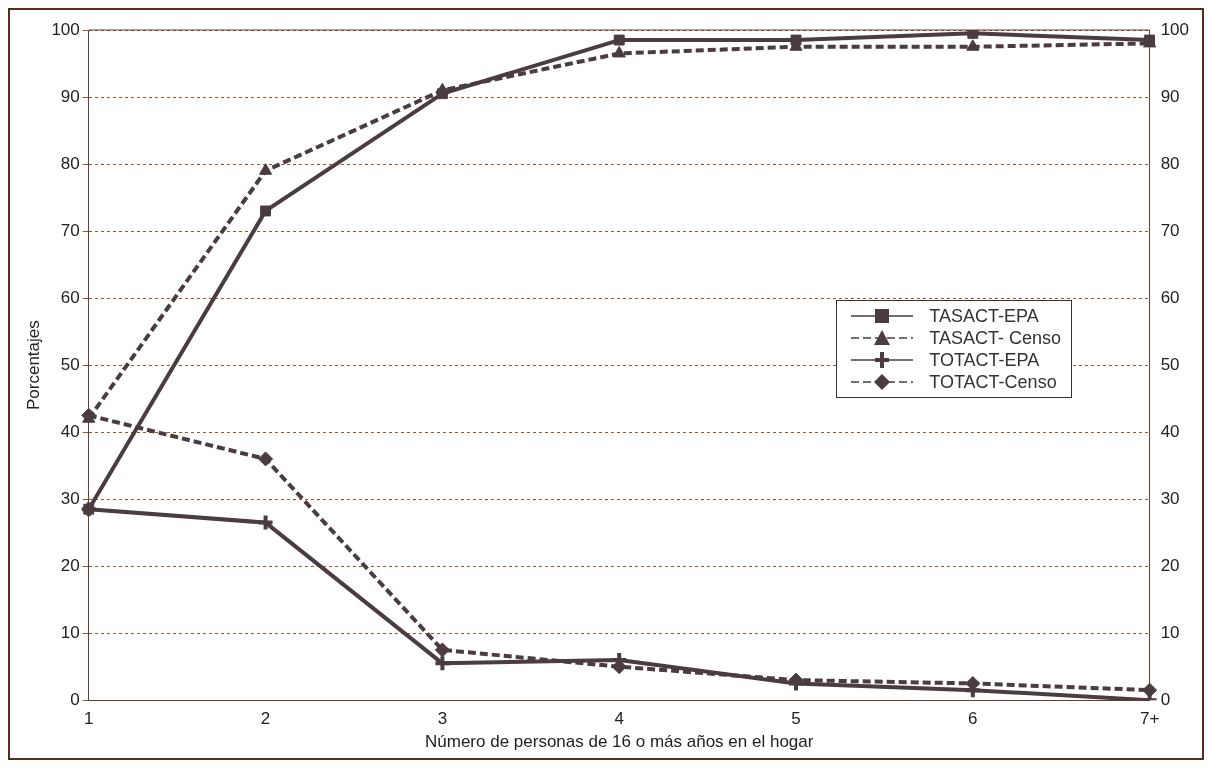  I want to click on y-tick-label: 90, so click(70, 96).